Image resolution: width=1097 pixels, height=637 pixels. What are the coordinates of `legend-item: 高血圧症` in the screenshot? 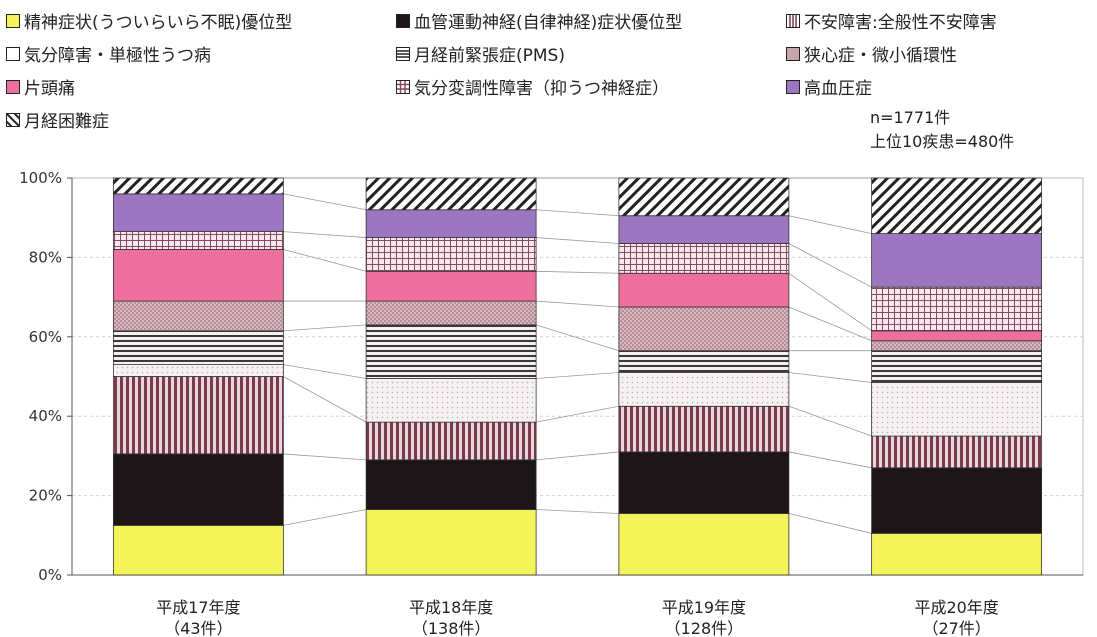 It's located at (829, 86).